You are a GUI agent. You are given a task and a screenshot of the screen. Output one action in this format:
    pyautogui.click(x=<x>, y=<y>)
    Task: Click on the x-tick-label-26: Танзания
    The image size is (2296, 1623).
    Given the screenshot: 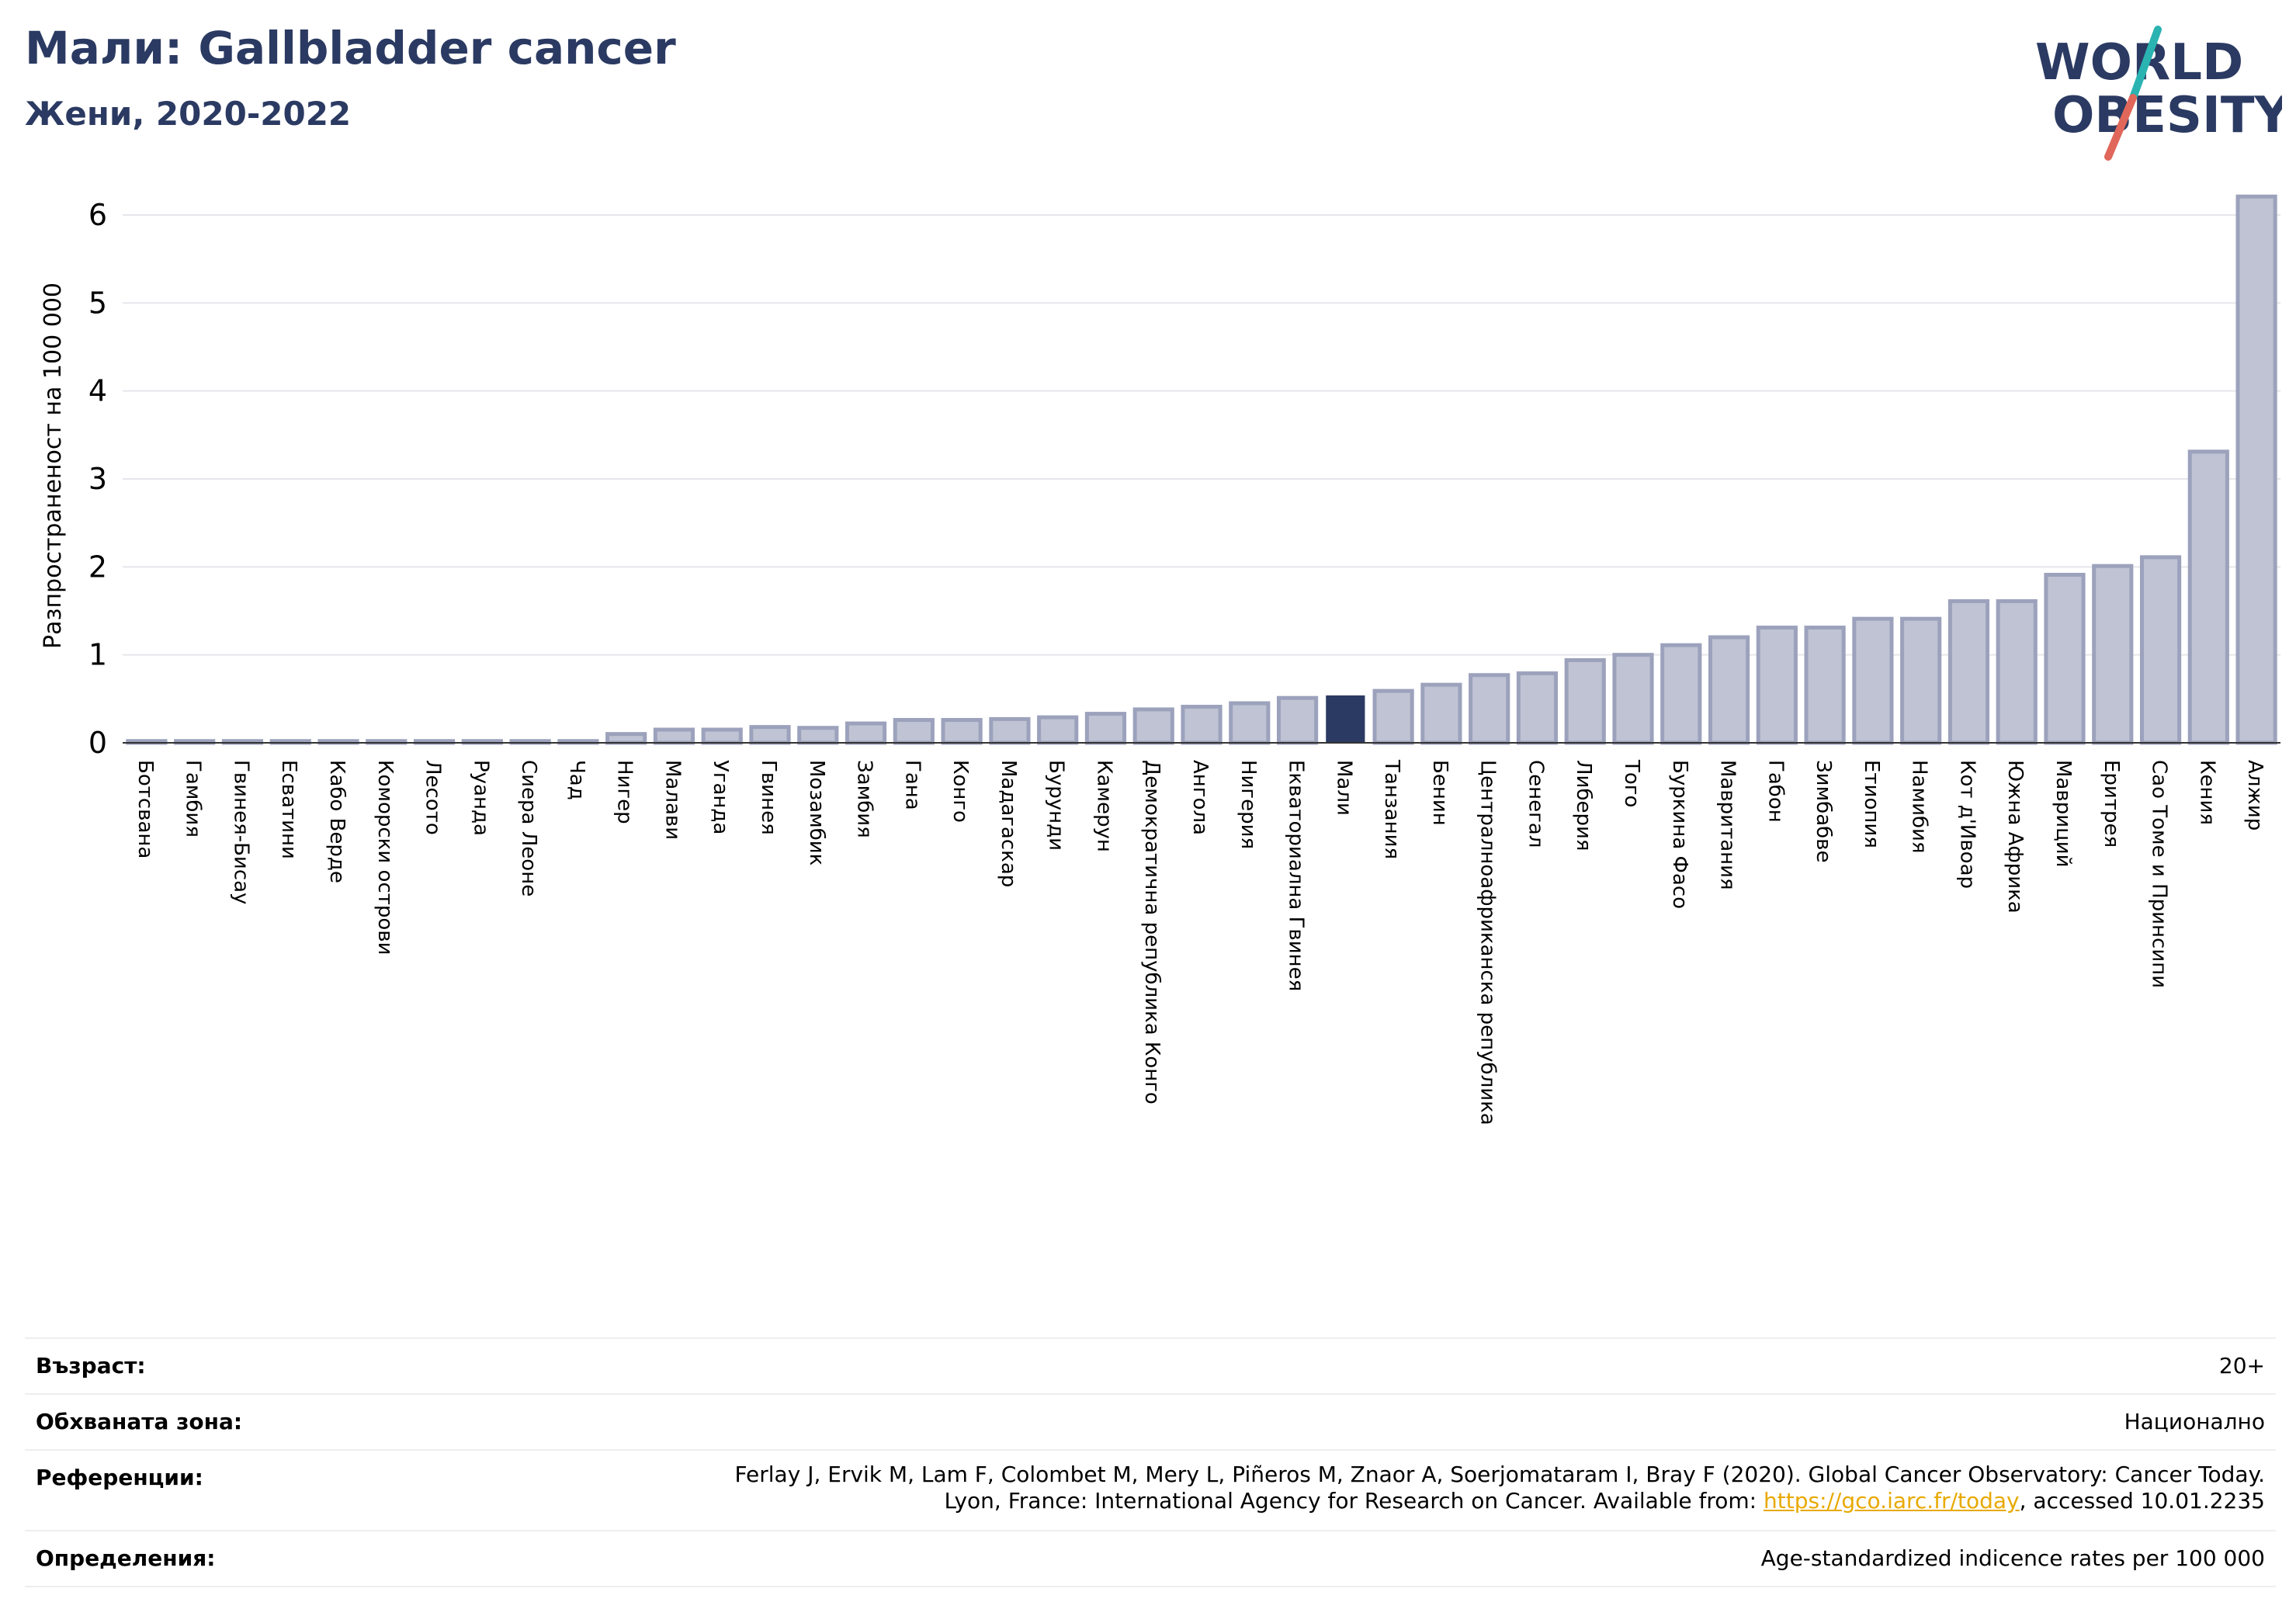 What is the action you would take?
    pyautogui.click(x=1391, y=809)
    